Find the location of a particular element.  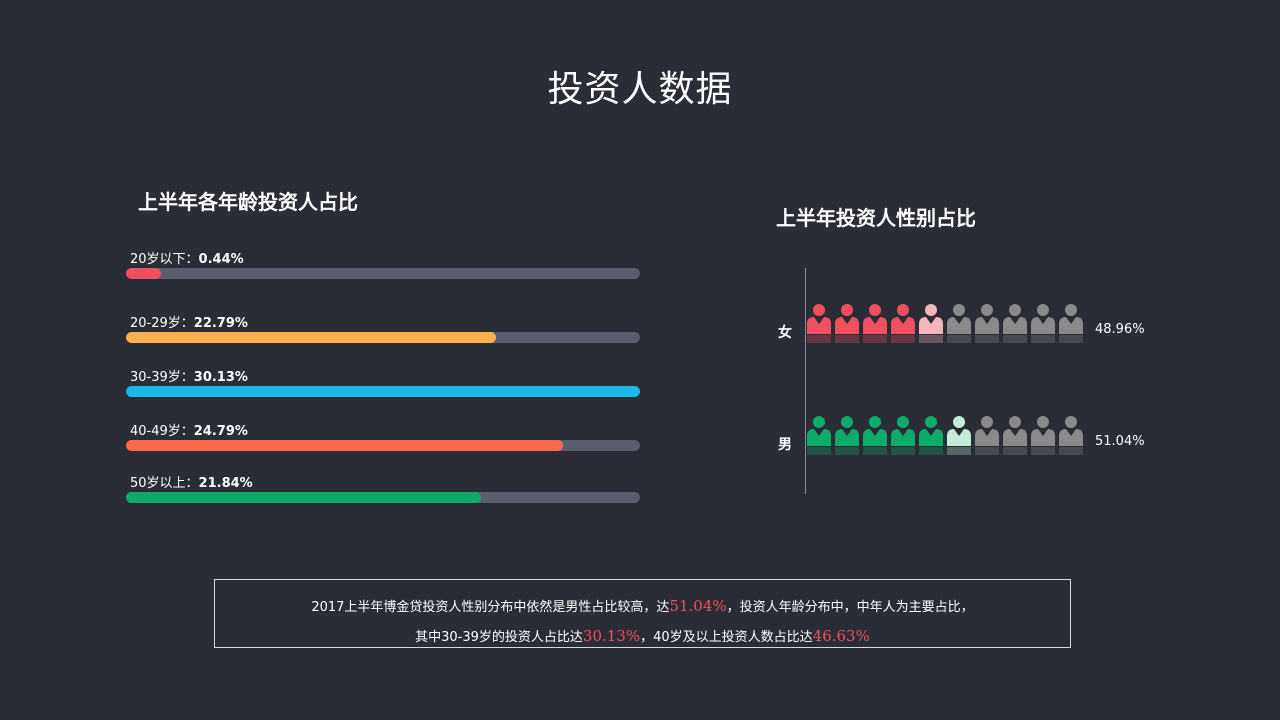

gender-percent-label: 51.04% is located at coordinates (1120, 441).